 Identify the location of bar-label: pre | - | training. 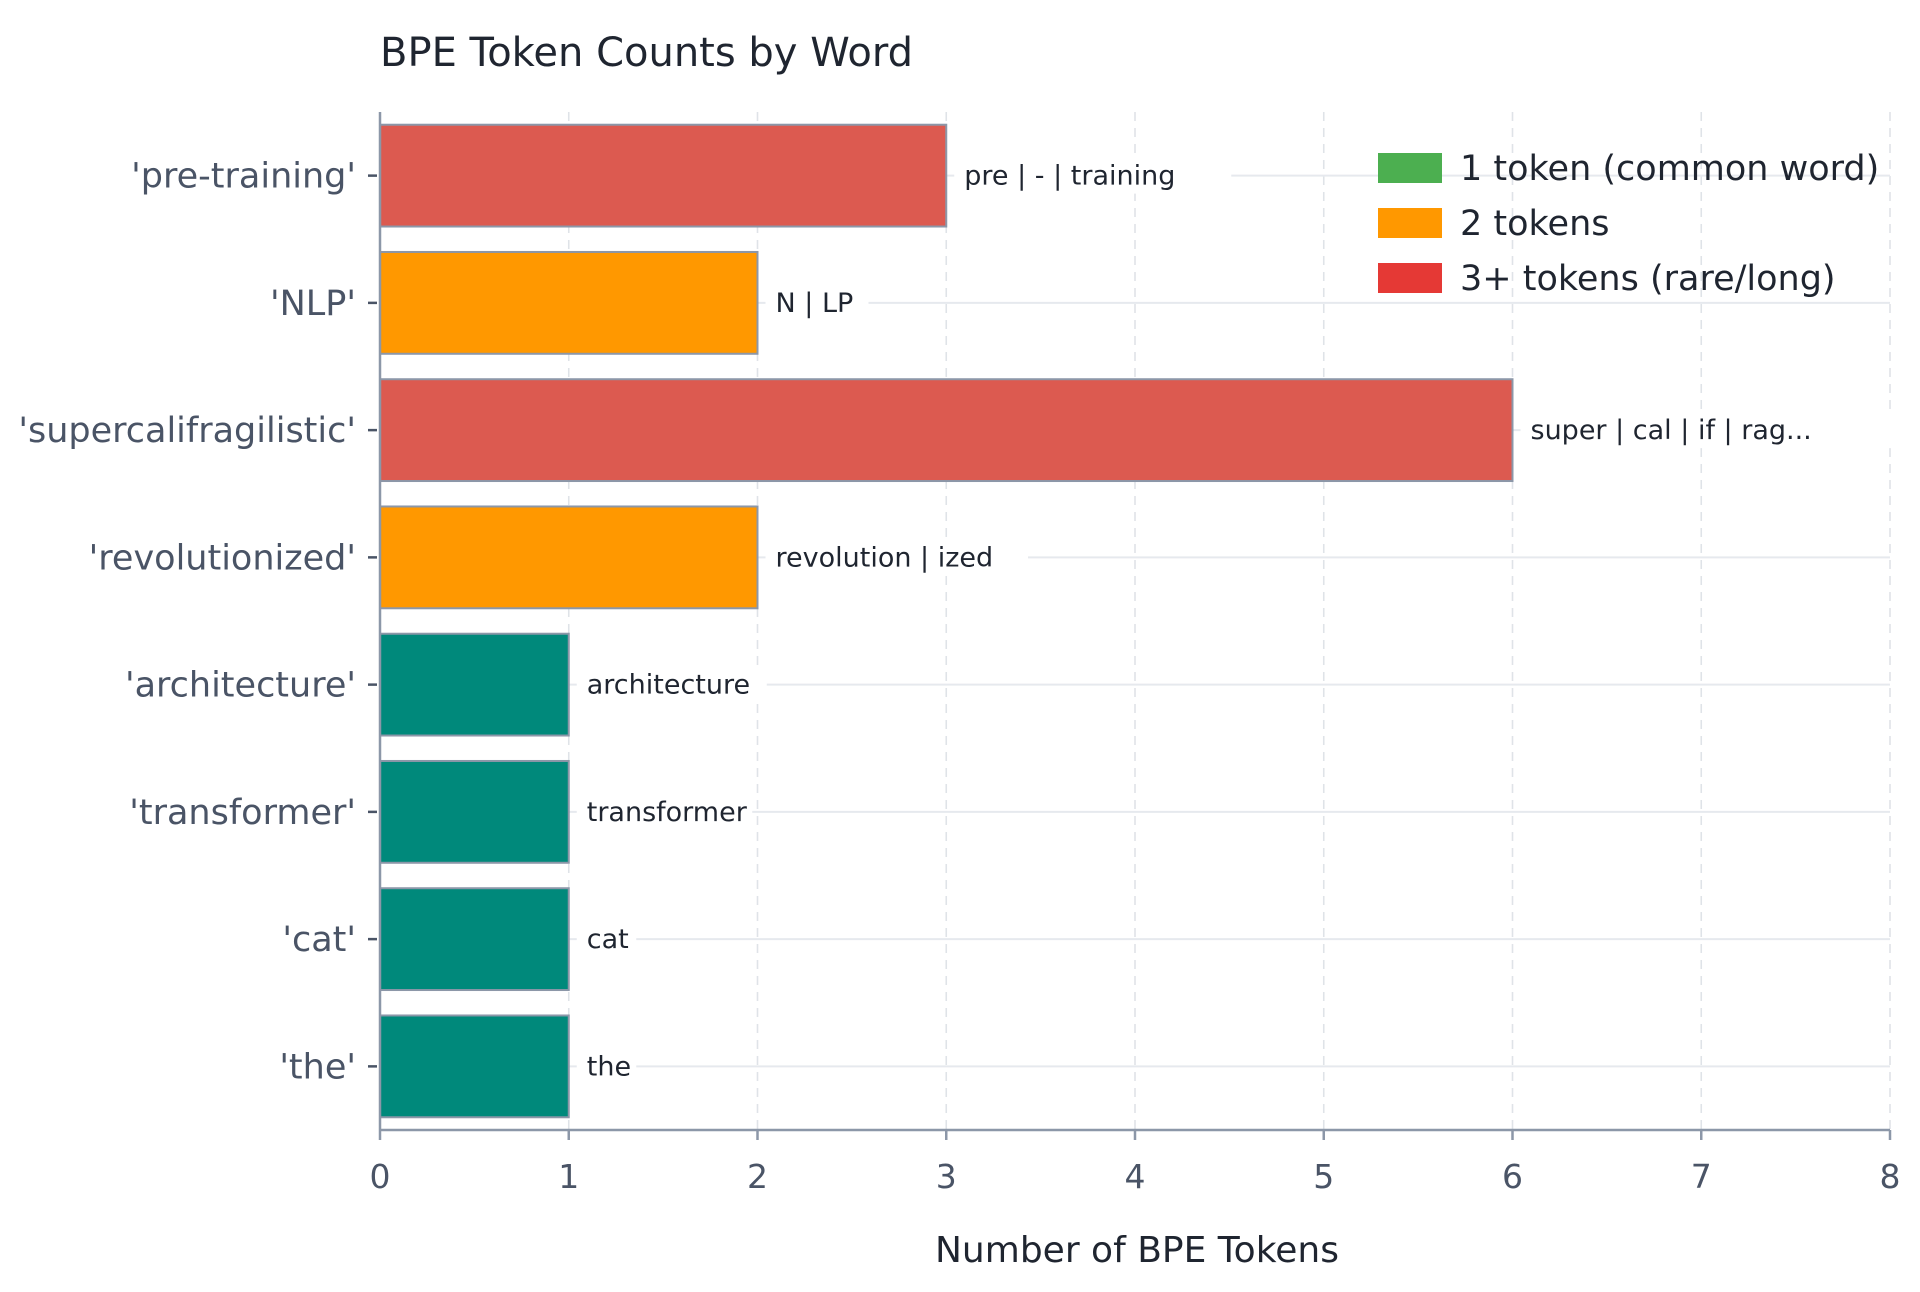
(1069, 176).